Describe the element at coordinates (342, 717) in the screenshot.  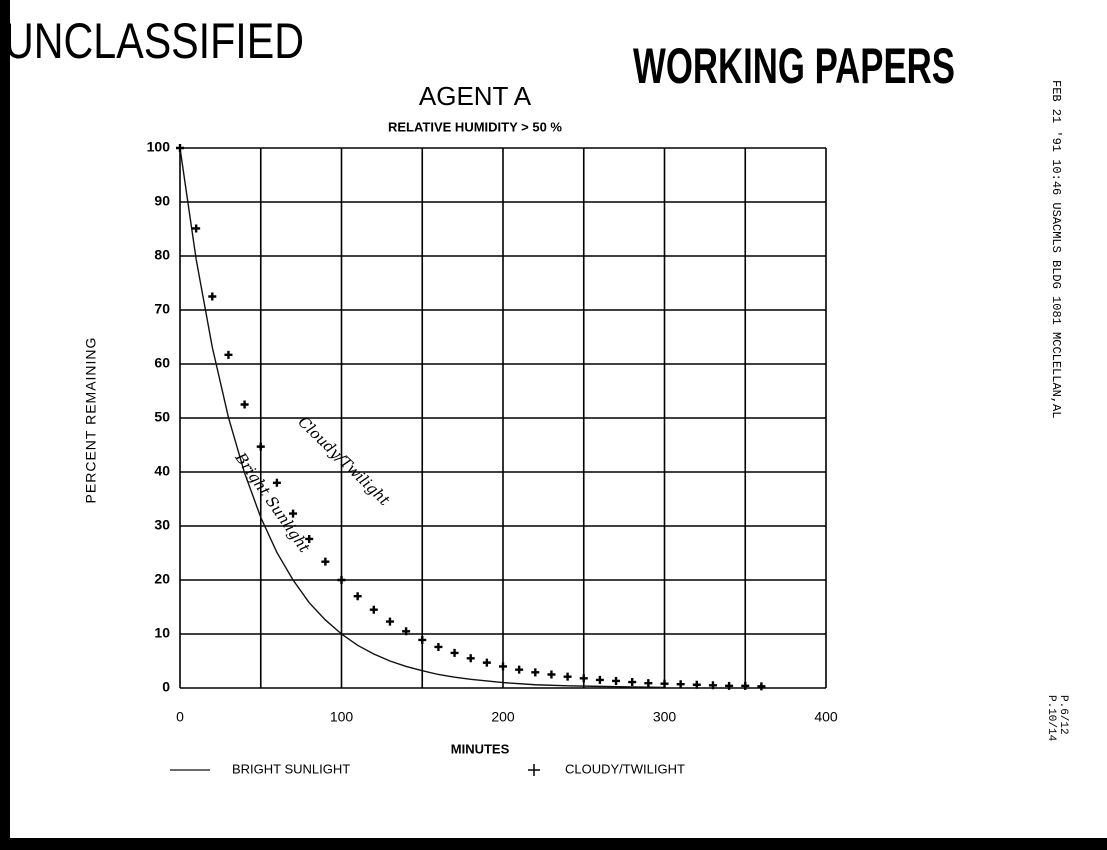
I see `x-tick-label: 100` at that location.